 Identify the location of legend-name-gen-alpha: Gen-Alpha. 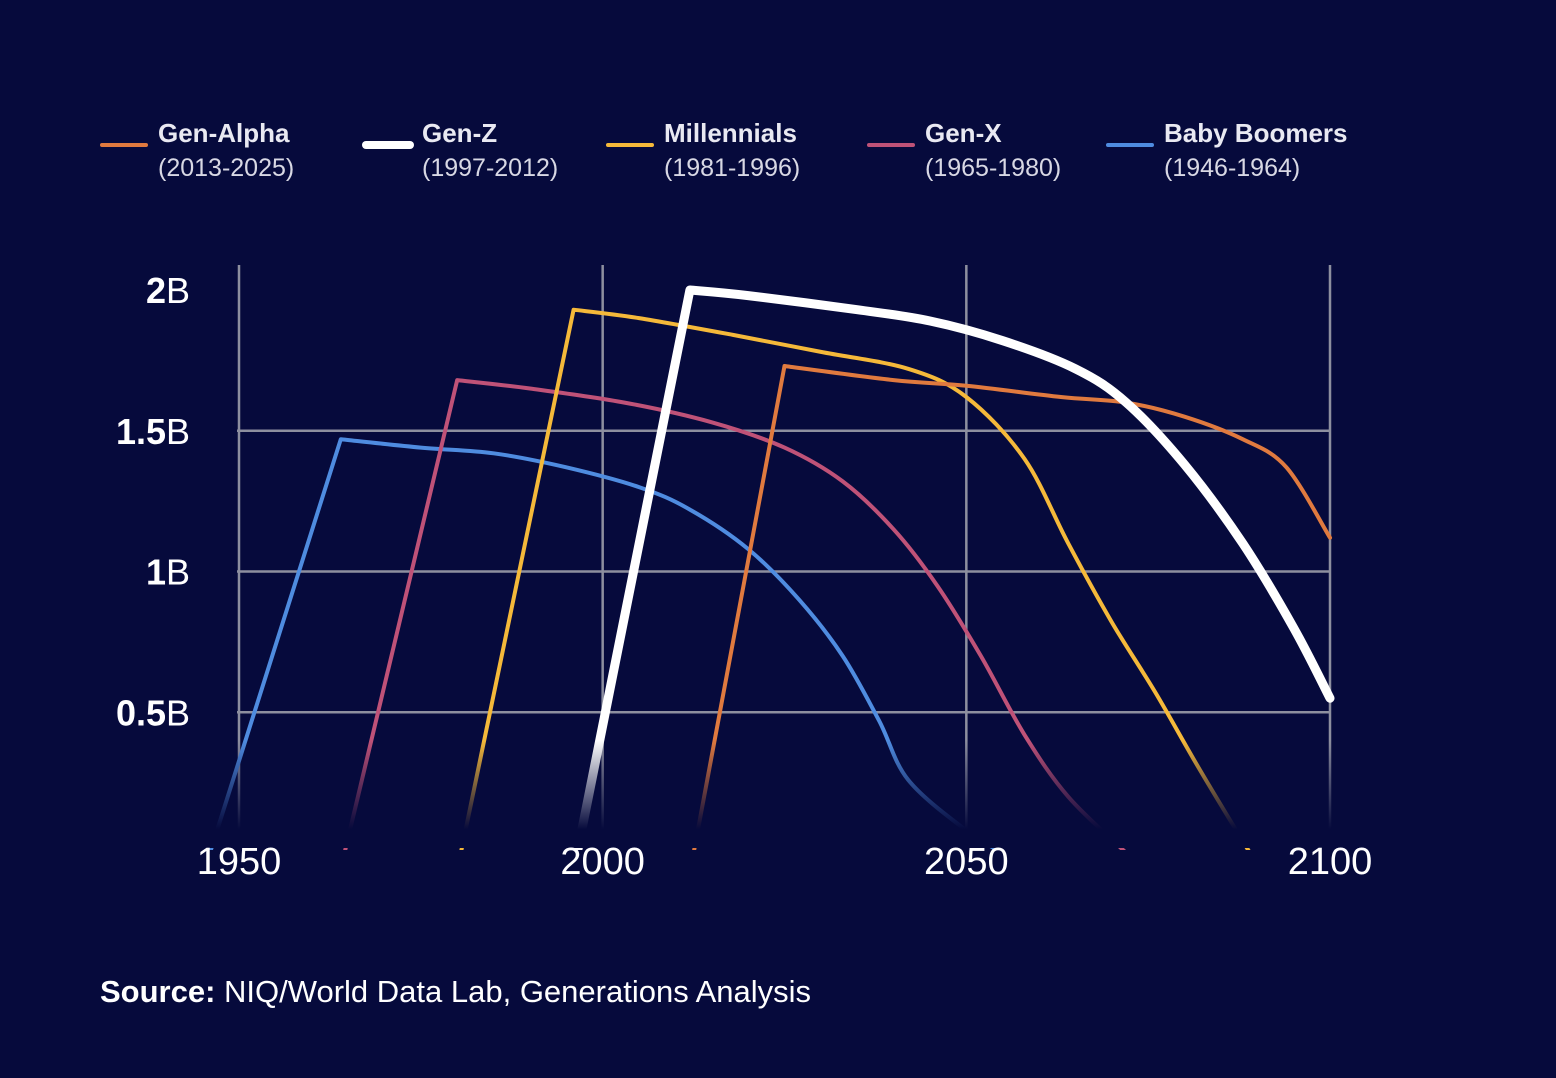
(224, 133).